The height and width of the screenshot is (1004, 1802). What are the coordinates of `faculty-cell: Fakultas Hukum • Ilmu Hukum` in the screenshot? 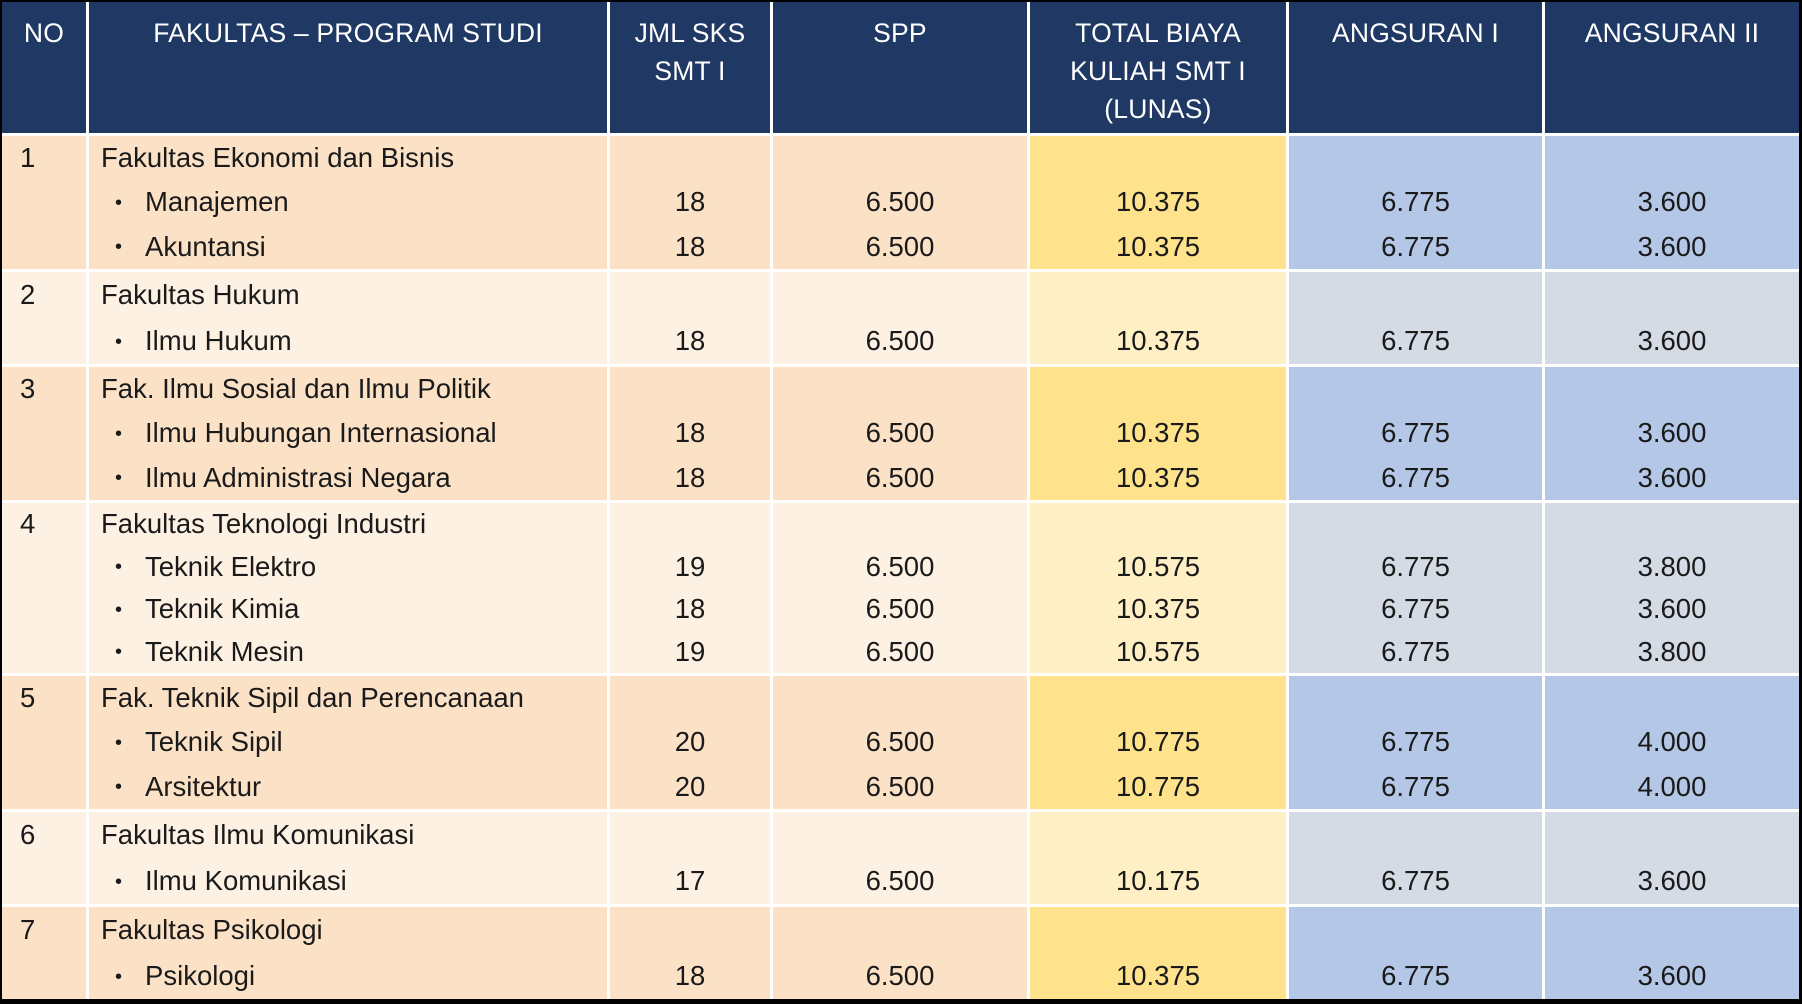 It's located at (348, 318).